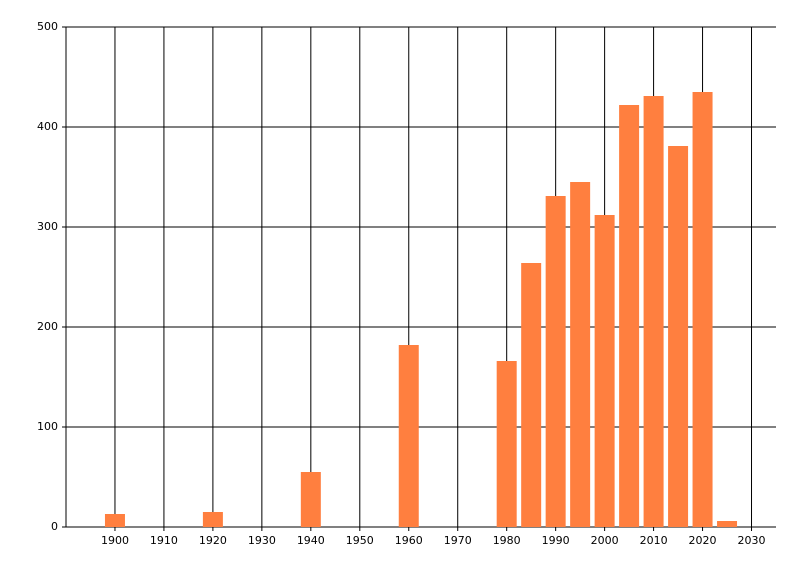  I want to click on y-tick-label: 200, so click(47, 326).